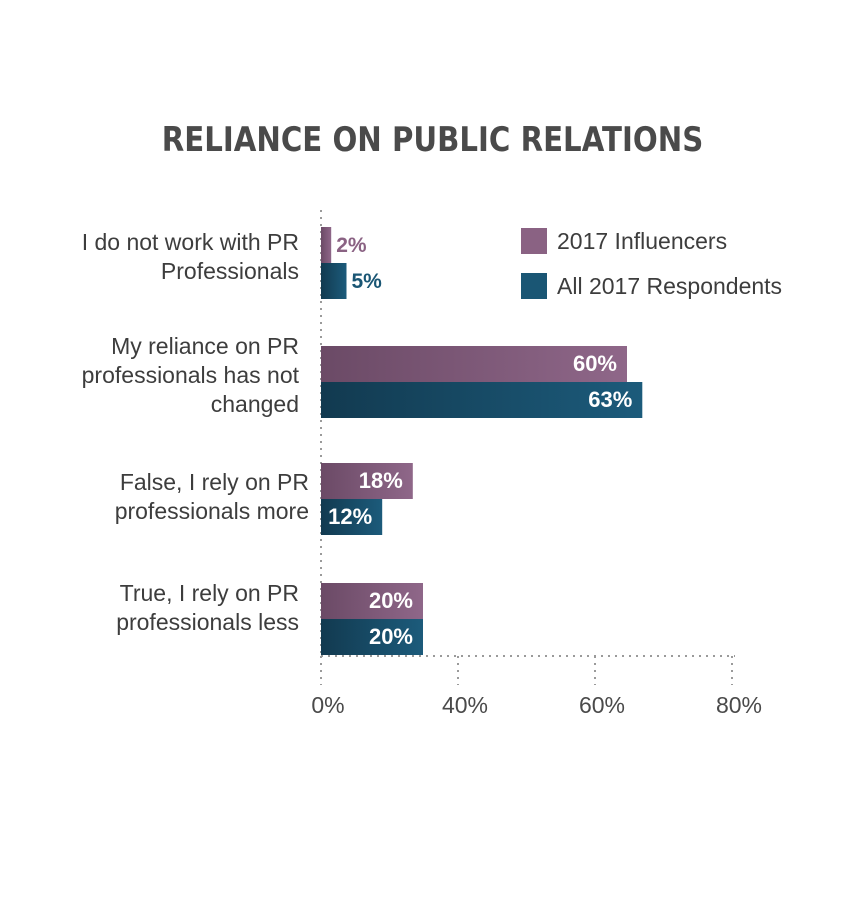 This screenshot has height=902, width=865. I want to click on data-label: 63%, so click(610, 399).